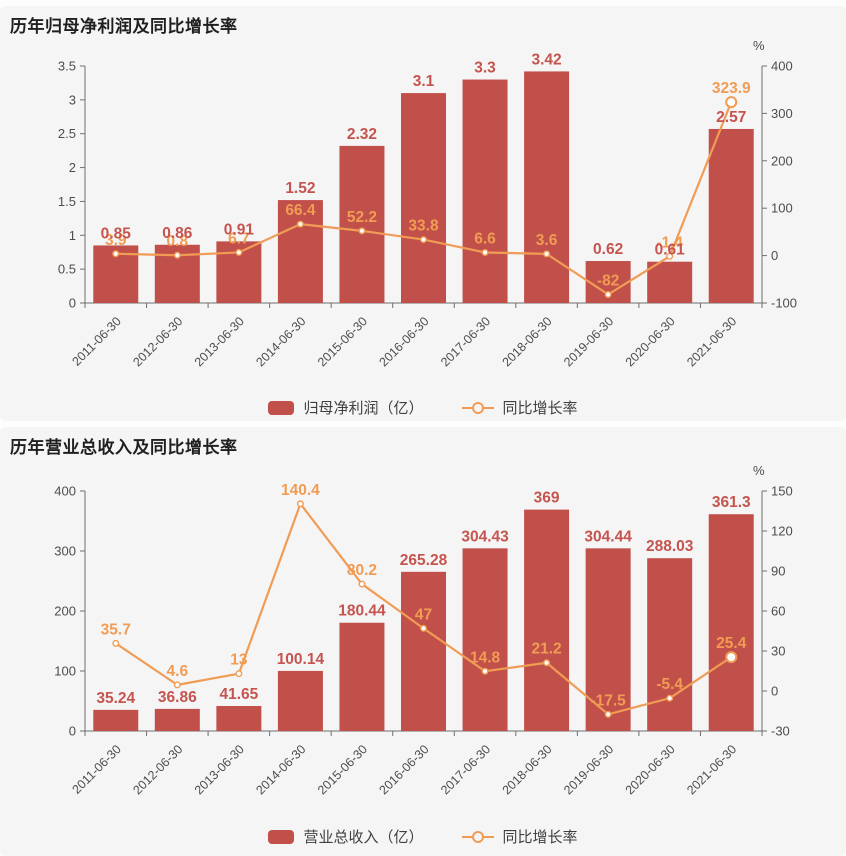 The width and height of the screenshot is (846, 856). What do you see at coordinates (731, 88) in the screenshot?
I see `line-value-label: 323.9` at bounding box center [731, 88].